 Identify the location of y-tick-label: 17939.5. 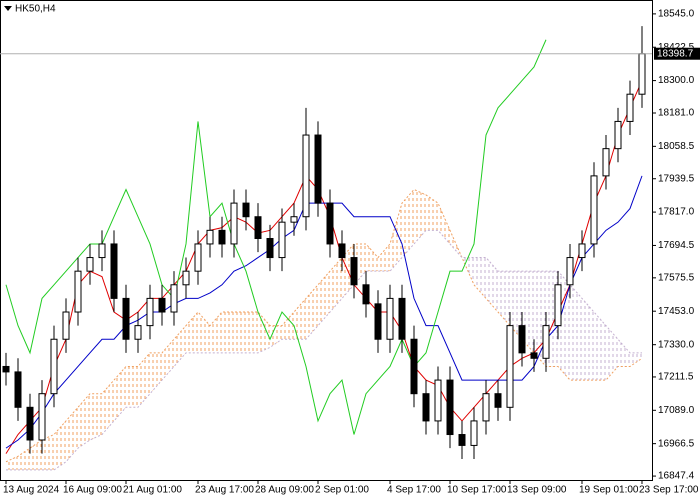
(676, 178).